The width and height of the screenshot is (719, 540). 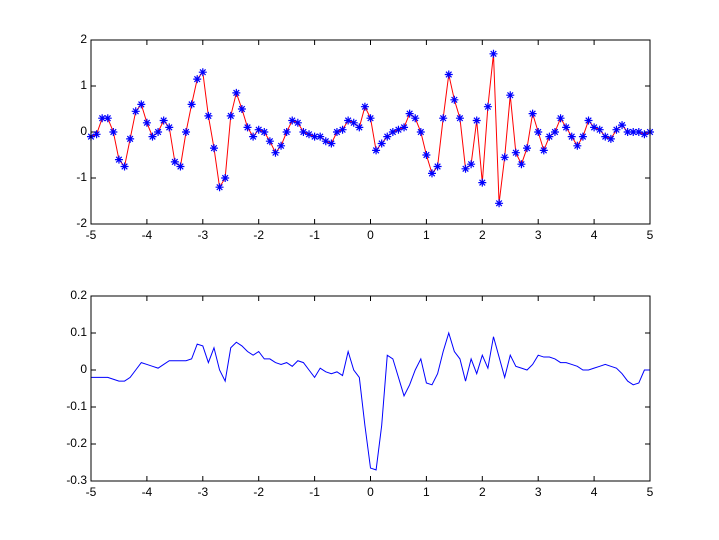 What do you see at coordinates (81, 223) in the screenshot?
I see `y-tick-label: -2` at bounding box center [81, 223].